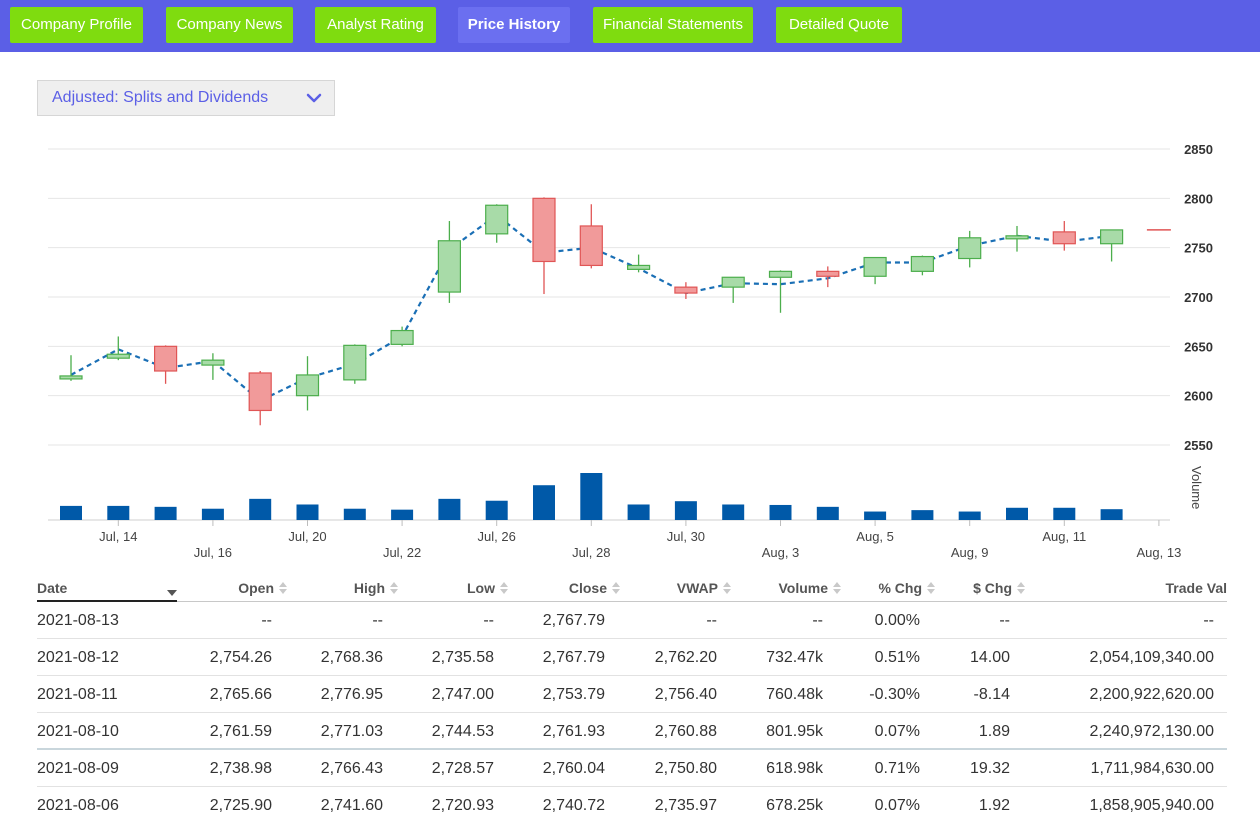 The width and height of the screenshot is (1260, 817). I want to click on cell-high: --, so click(377, 620).